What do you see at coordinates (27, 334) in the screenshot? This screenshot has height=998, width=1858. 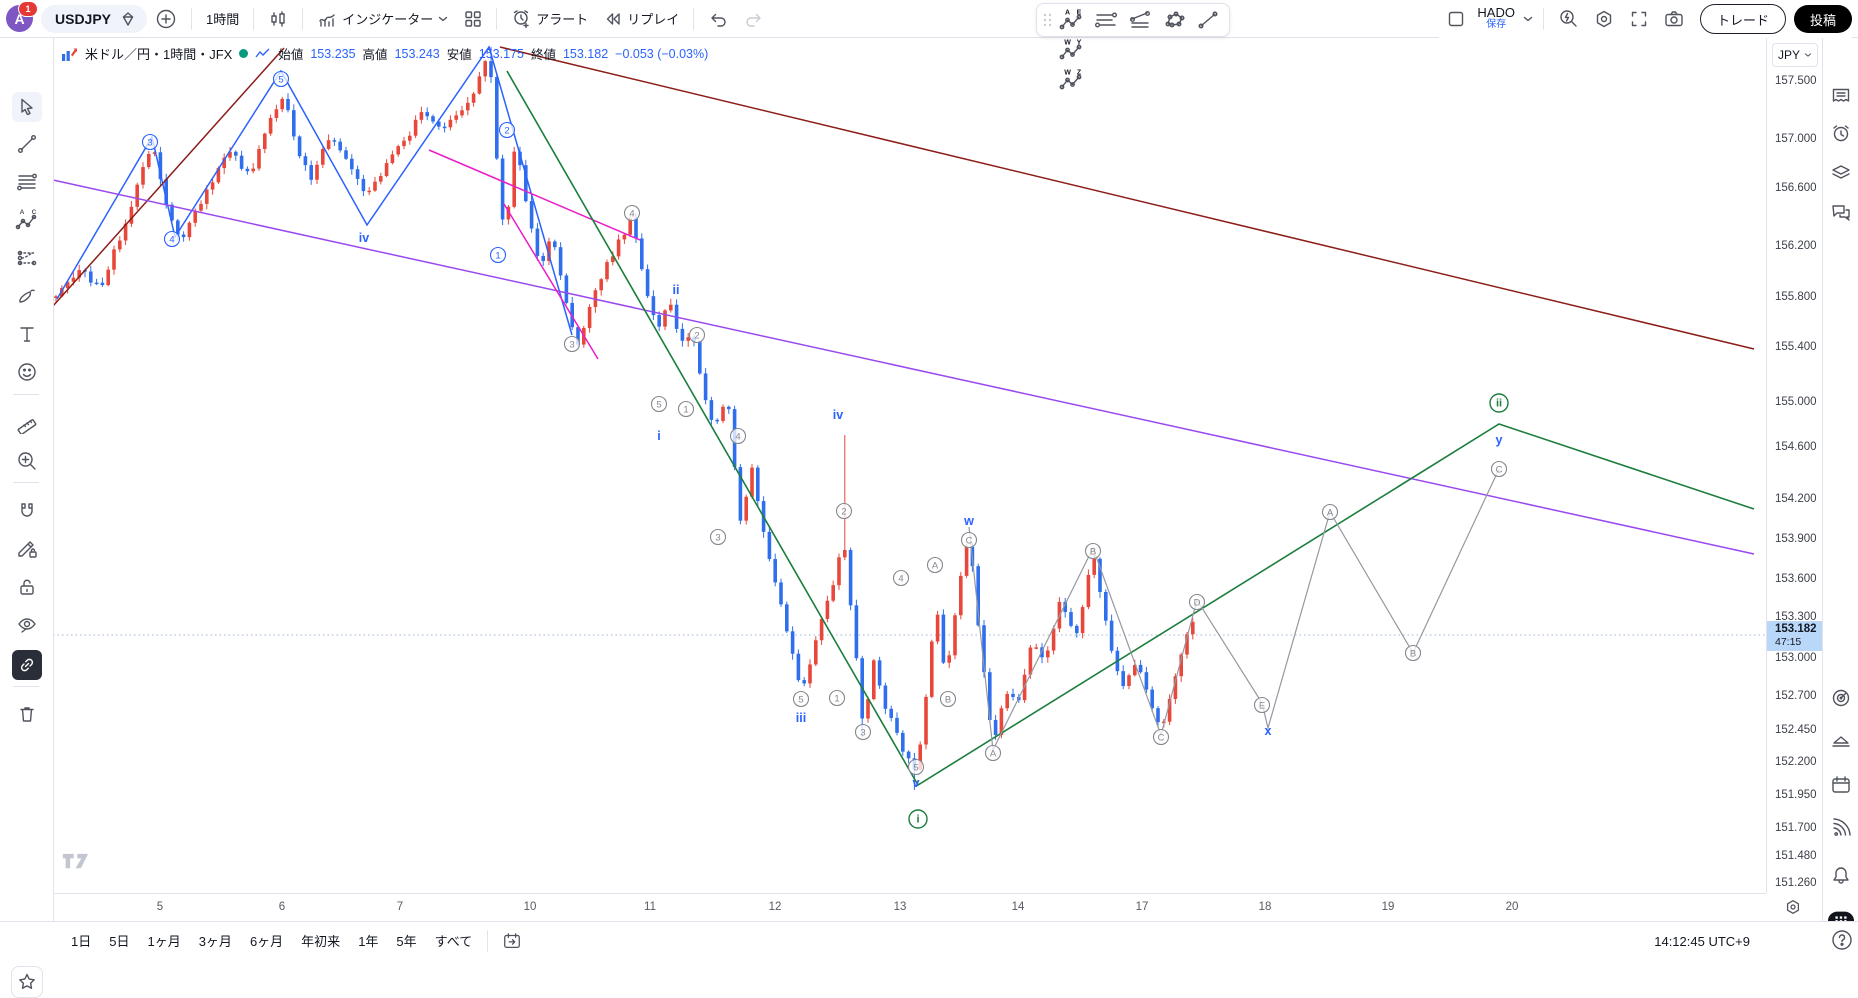 I see `text-tool` at bounding box center [27, 334].